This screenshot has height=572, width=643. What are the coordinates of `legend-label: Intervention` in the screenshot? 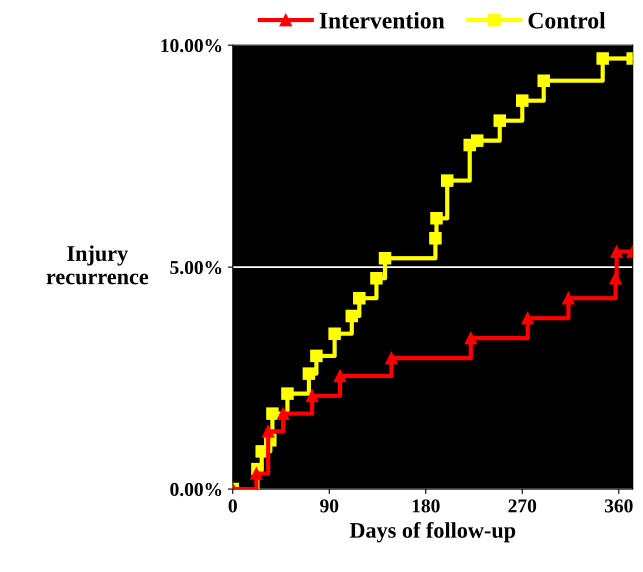 It's located at (382, 20).